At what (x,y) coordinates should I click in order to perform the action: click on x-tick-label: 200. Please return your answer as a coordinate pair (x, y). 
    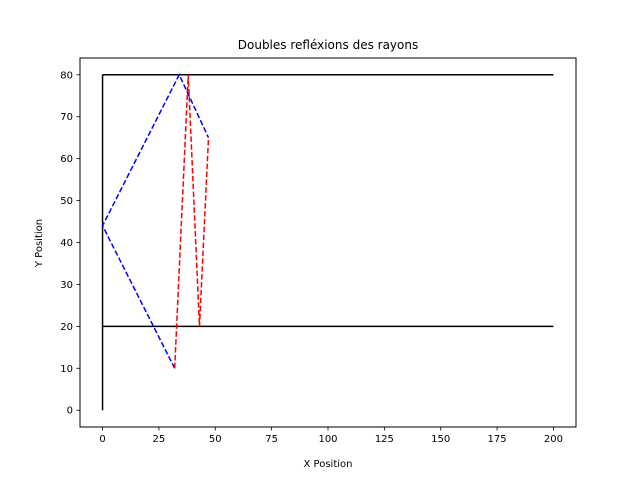
    Looking at the image, I should click on (553, 439).